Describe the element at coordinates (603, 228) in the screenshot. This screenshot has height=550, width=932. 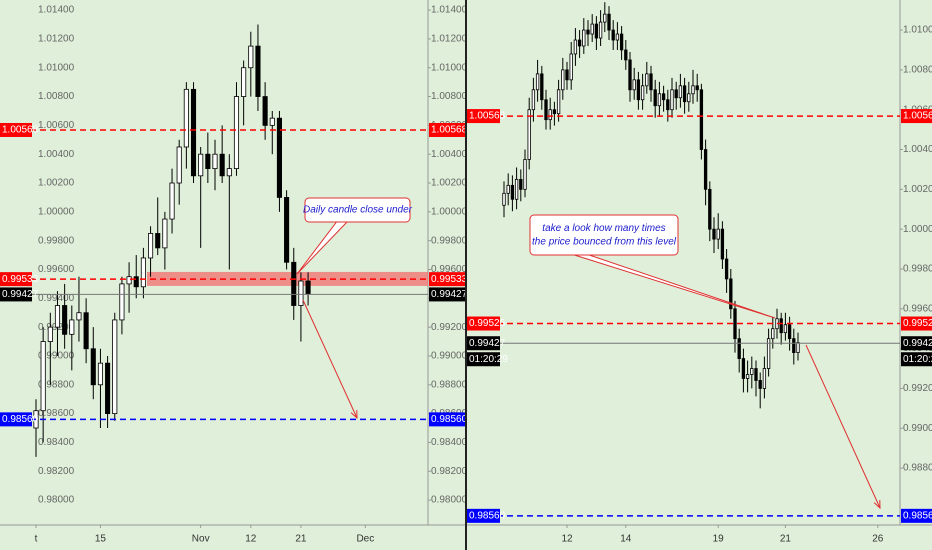
I see `callout-text: take a look how many times` at that location.